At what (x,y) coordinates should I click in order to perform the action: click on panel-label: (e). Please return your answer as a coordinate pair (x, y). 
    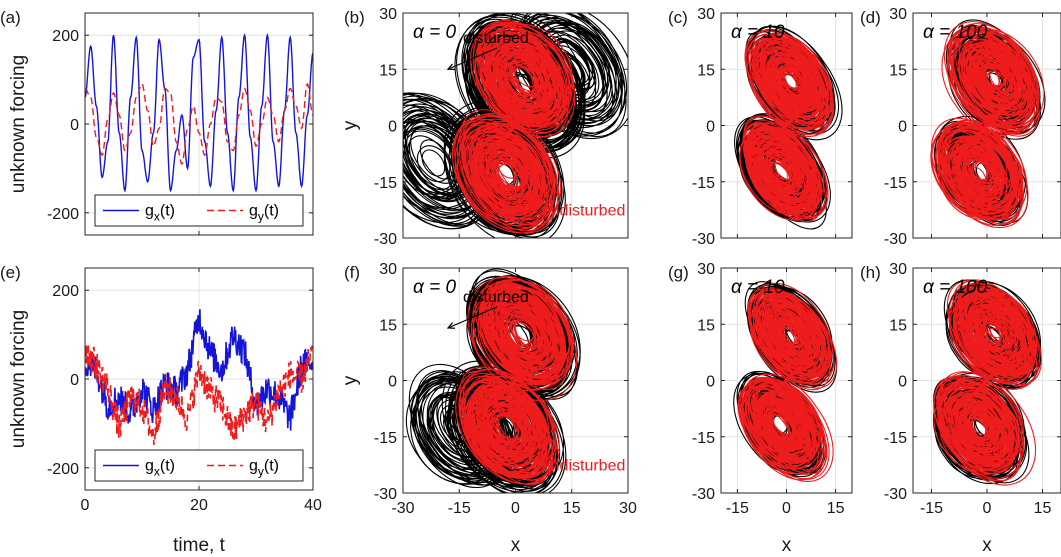
    Looking at the image, I should click on (10, 272).